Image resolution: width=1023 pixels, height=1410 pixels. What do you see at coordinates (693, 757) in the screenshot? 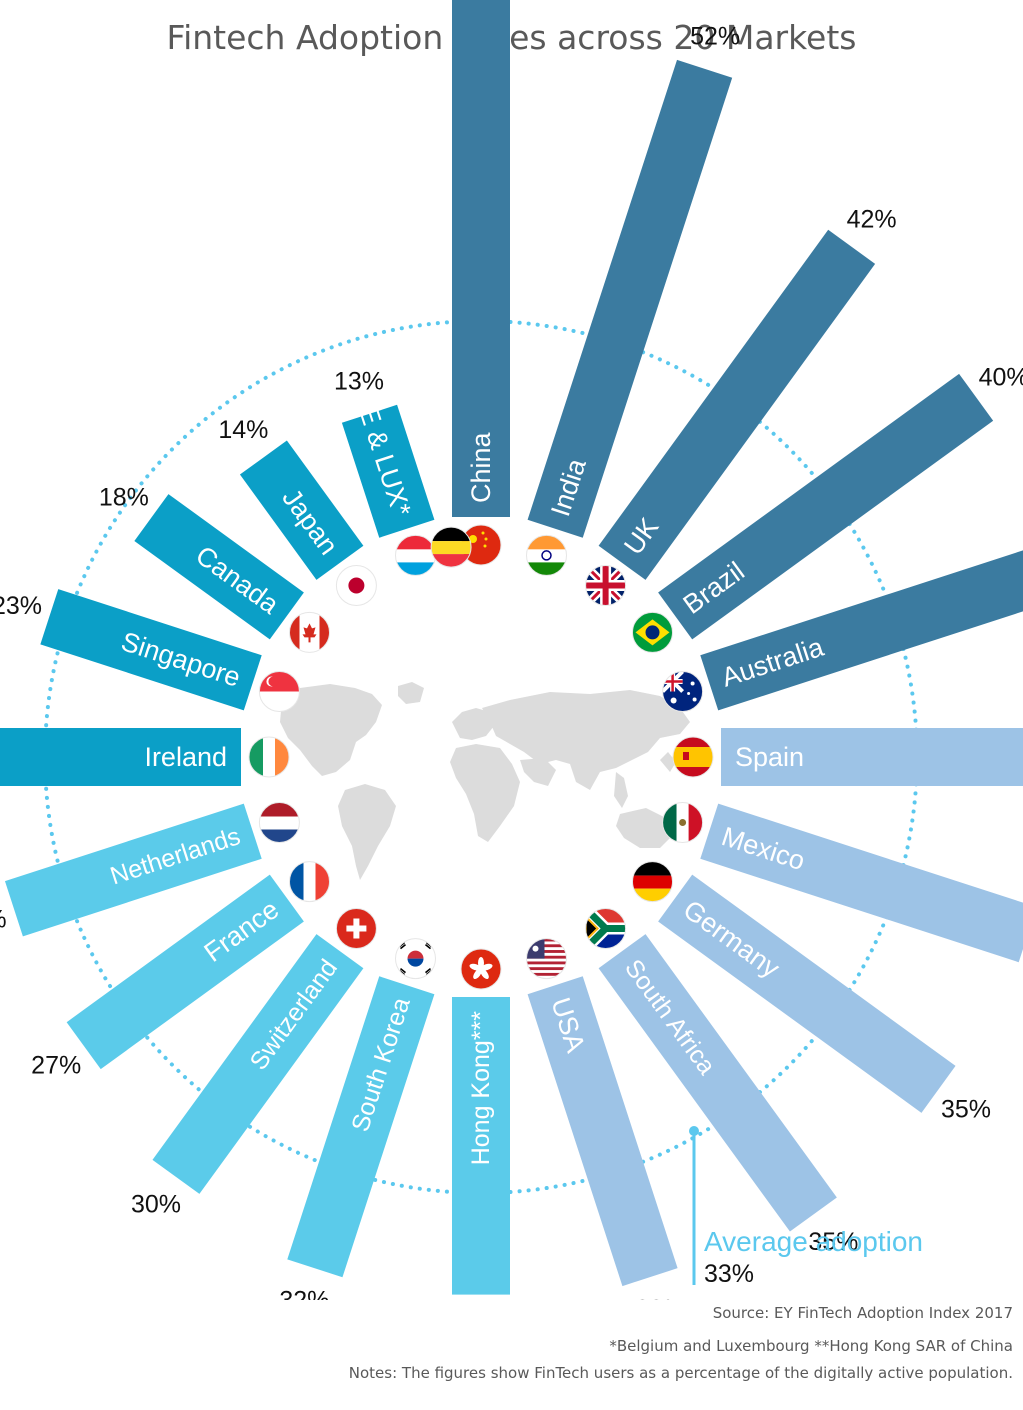
I see `spain-flag-icon` at bounding box center [693, 757].